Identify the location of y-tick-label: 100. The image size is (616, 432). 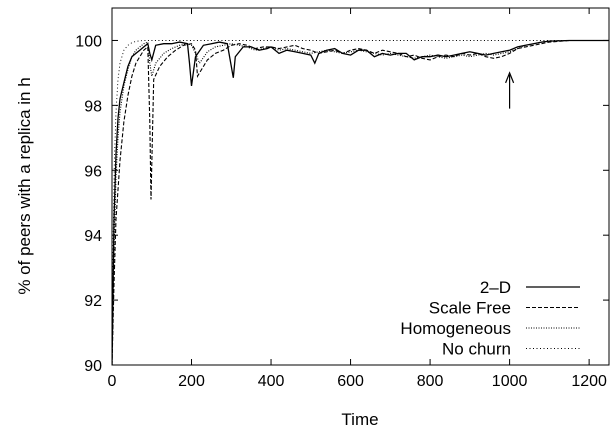
(88, 41).